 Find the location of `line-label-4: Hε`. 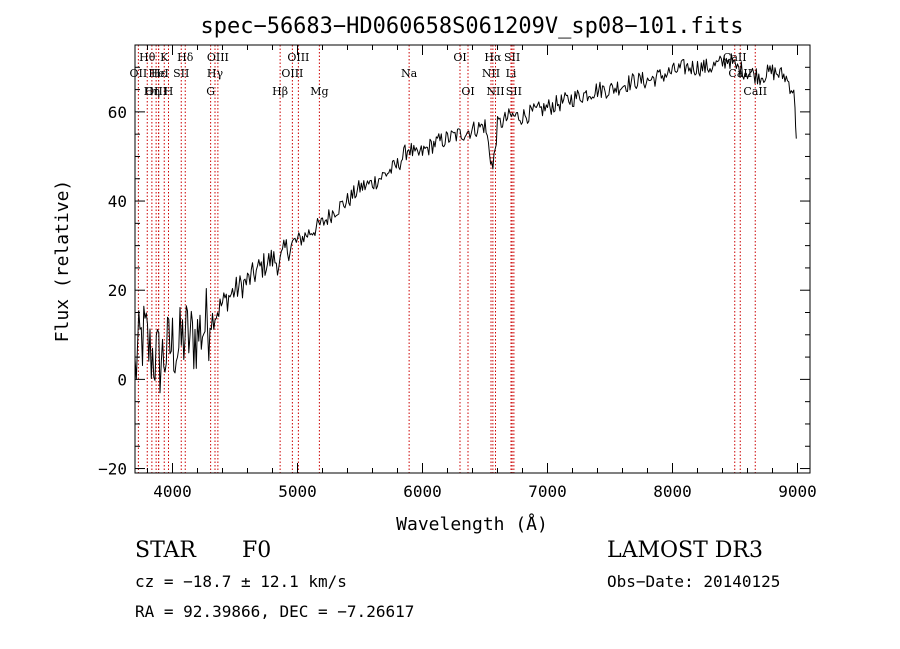

line-label-4: Hε is located at coordinates (159, 73).